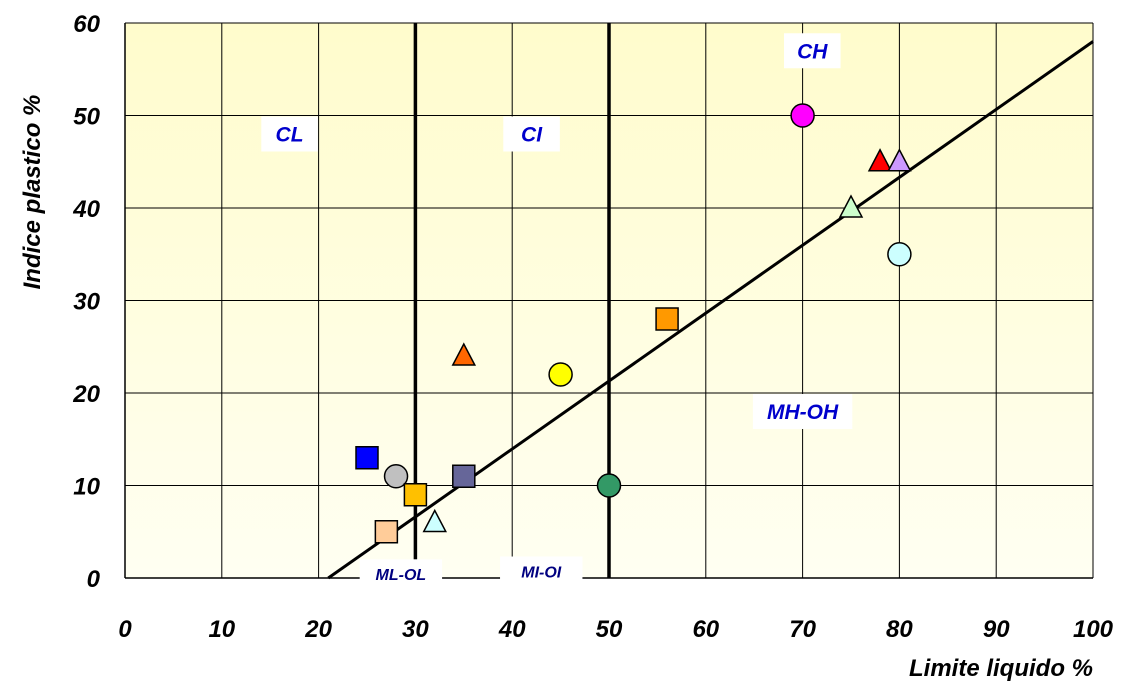  I want to click on x-axis-title: Limite liquido %, so click(1001, 668).